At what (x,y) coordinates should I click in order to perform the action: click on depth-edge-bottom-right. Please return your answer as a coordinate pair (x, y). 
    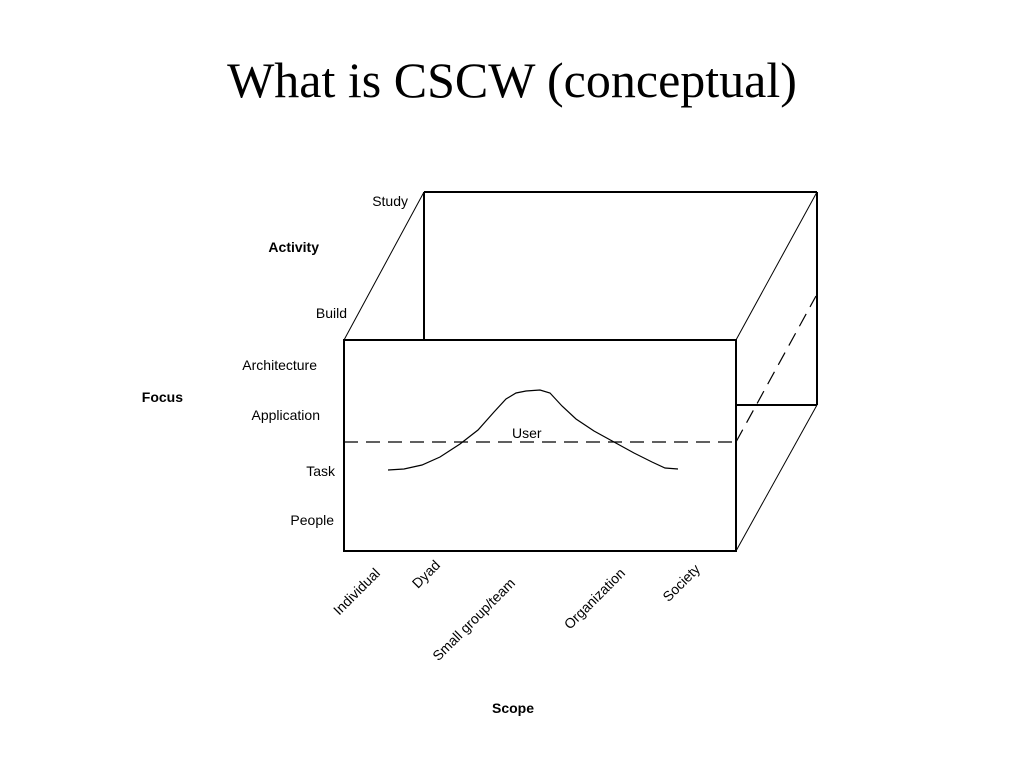
    Looking at the image, I should click on (776, 478).